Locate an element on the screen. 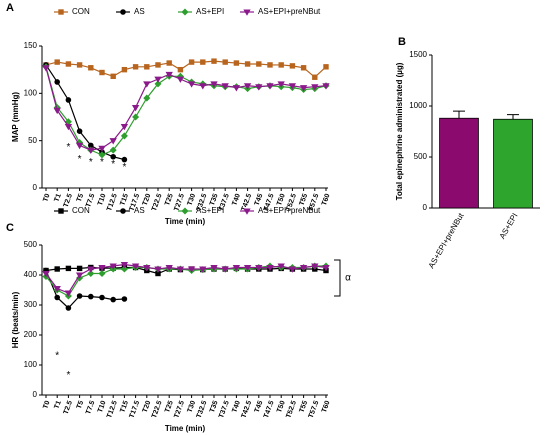 Image resolution: width=550 pixels, height=435 pixels. y-axis-label: Total epinephrine administrated (µg) is located at coordinates (399, 131).